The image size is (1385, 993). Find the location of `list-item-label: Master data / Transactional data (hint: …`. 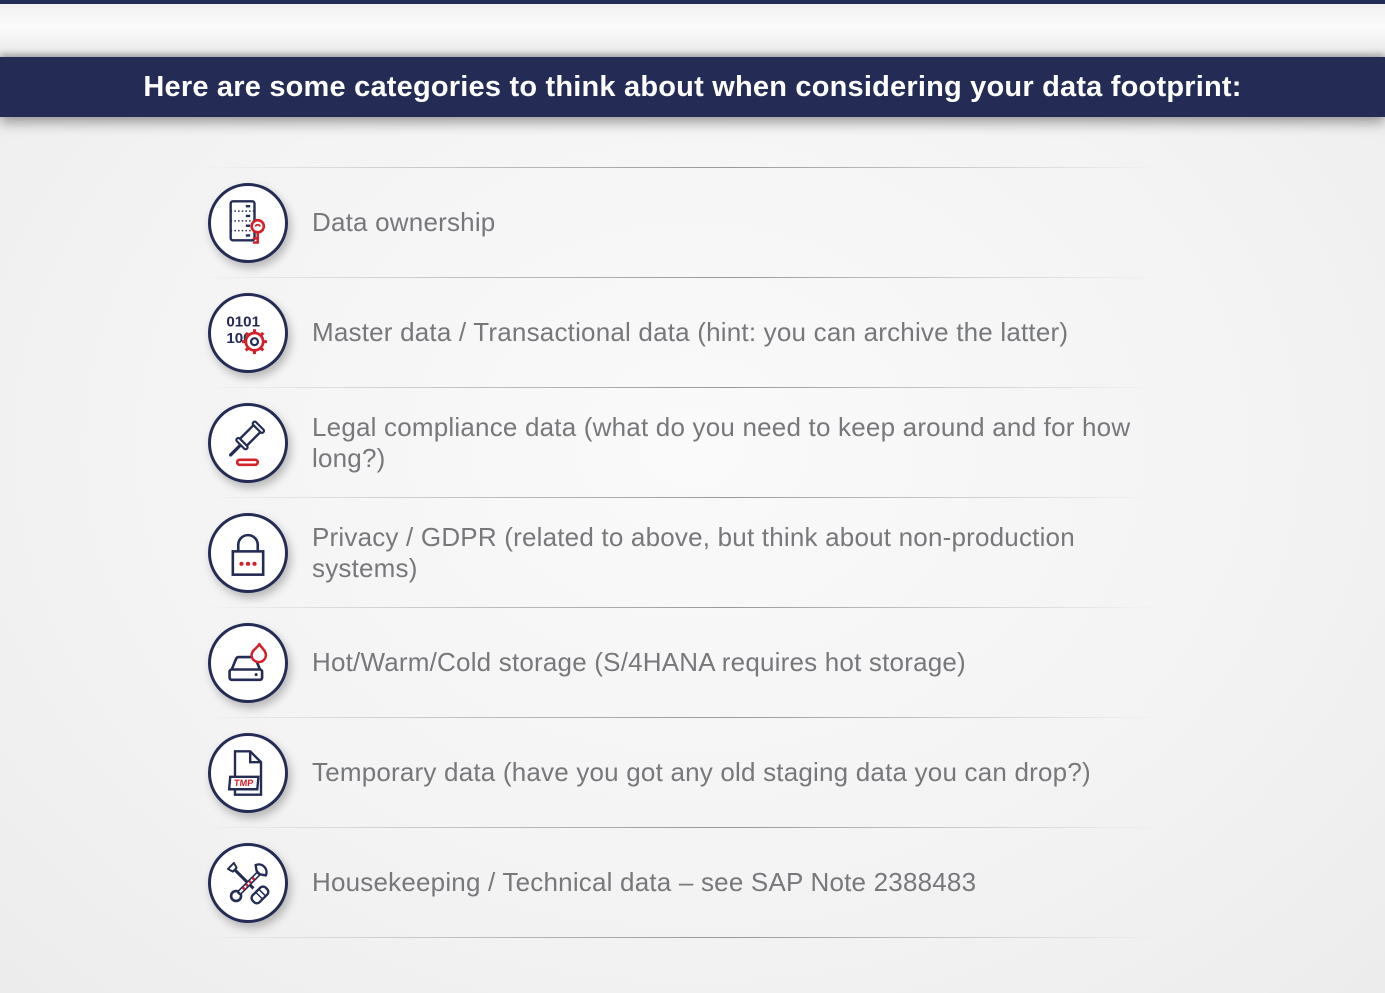

list-item-label: Master data / Transactional data (hint: … is located at coordinates (690, 332).